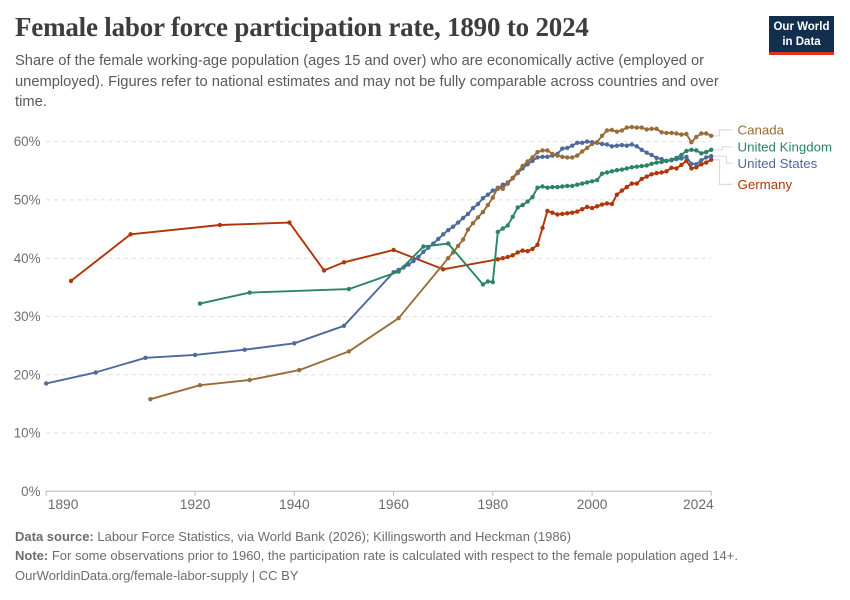 The width and height of the screenshot is (850, 600). I want to click on svg-text: 1940, so click(294, 504).